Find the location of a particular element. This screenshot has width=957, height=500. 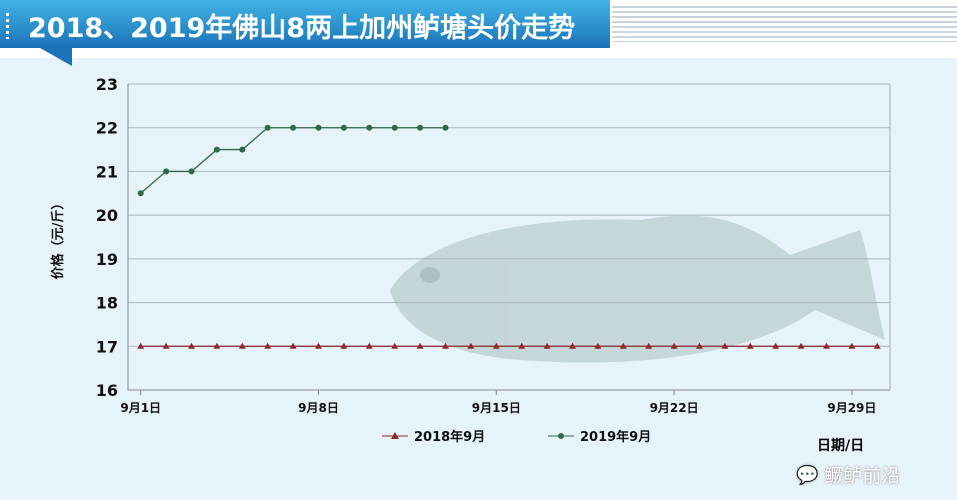

y-tick-label: 20 is located at coordinates (107, 215).